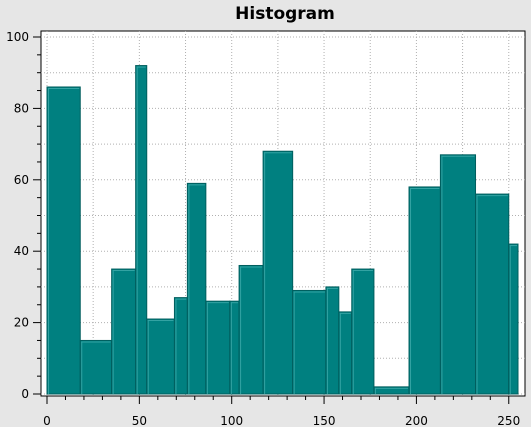 This screenshot has height=427, width=531. I want to click on y-tick-label: 100, so click(17, 37).